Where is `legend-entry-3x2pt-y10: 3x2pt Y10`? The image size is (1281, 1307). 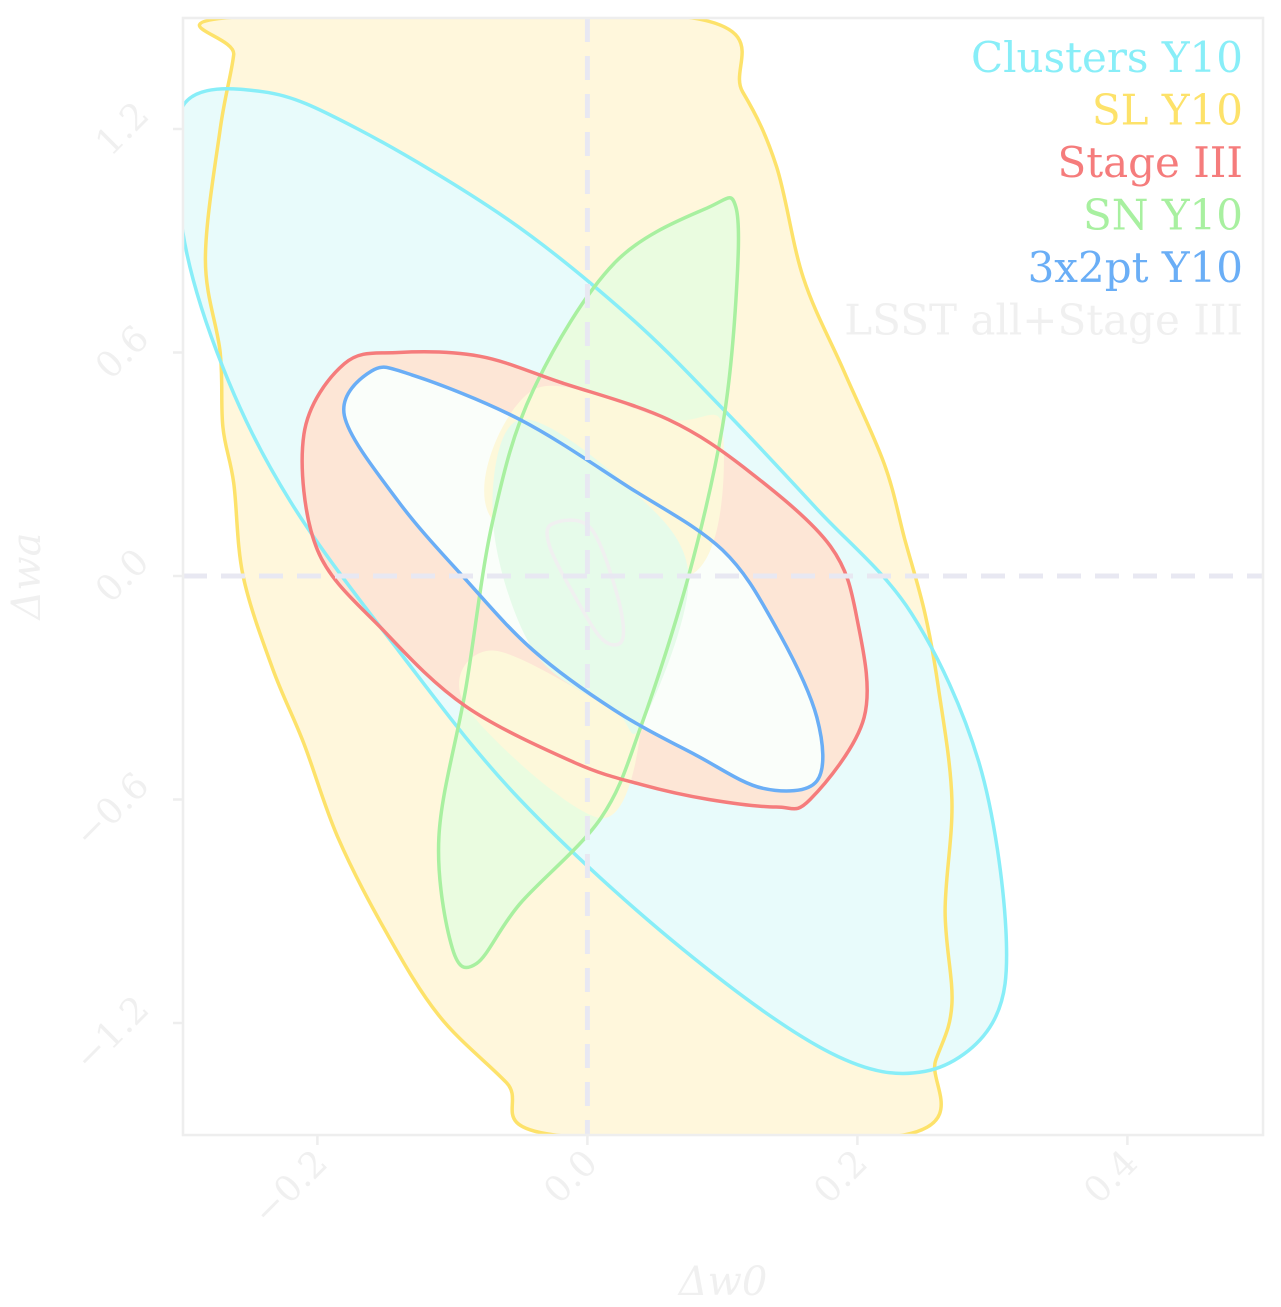 legend-entry-3x2pt-y10: 3x2pt Y10 is located at coordinates (1135, 267).